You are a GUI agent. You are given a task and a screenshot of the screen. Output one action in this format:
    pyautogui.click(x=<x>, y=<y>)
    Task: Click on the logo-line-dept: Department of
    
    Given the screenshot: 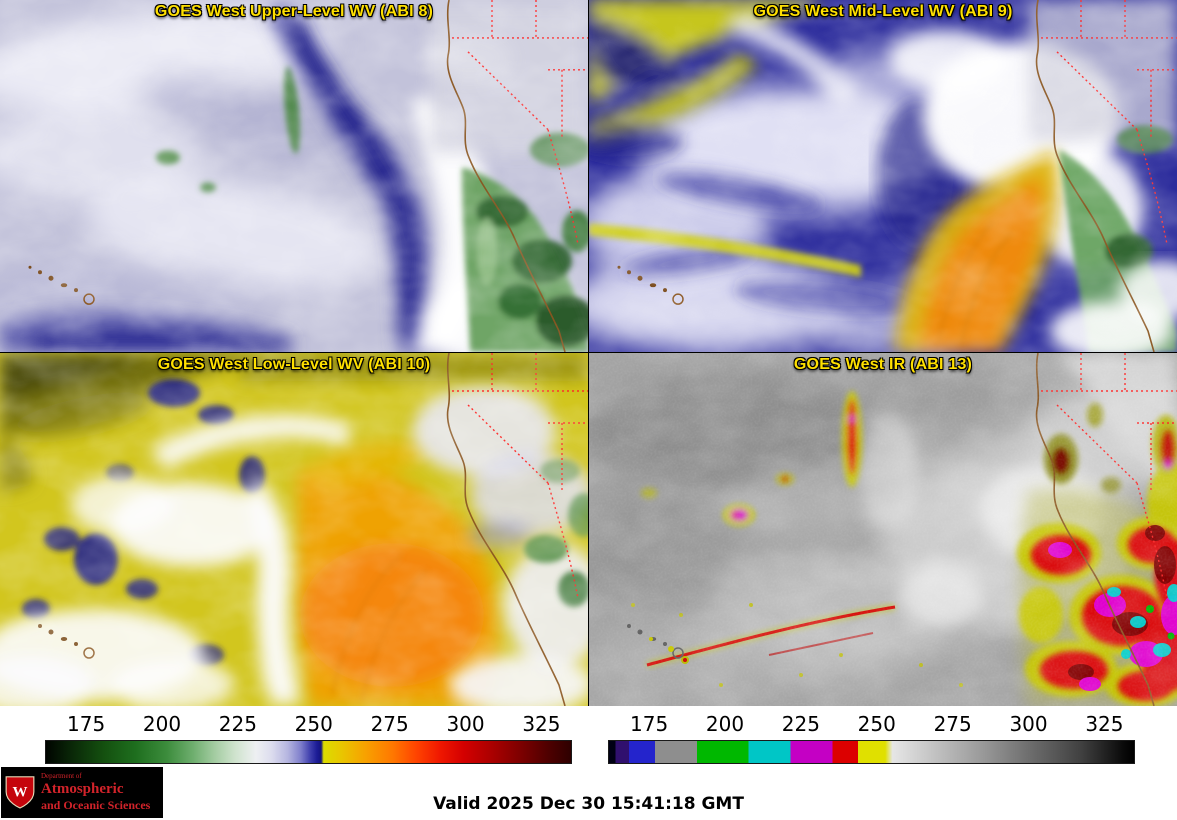 What is the action you would take?
    pyautogui.click(x=61, y=776)
    